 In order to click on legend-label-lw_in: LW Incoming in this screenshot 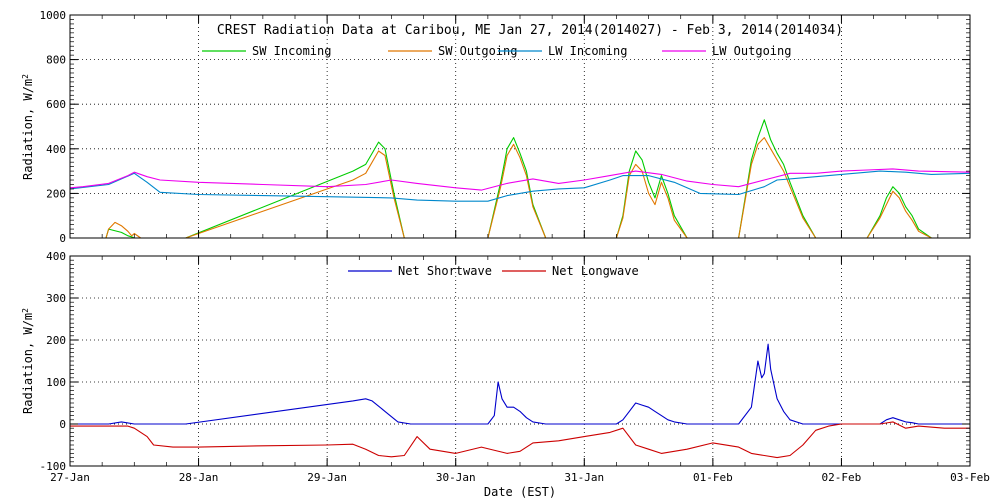, I will do `click(587, 51)`.